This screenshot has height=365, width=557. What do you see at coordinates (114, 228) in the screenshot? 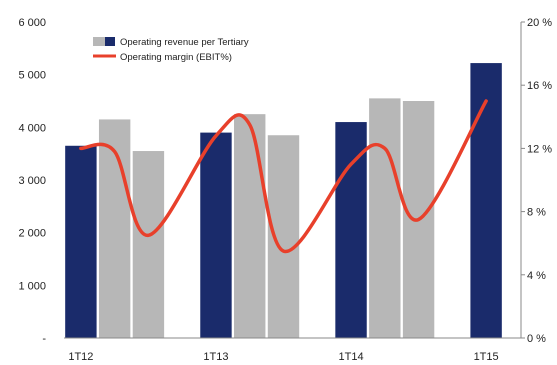
I see `bar-2T12` at bounding box center [114, 228].